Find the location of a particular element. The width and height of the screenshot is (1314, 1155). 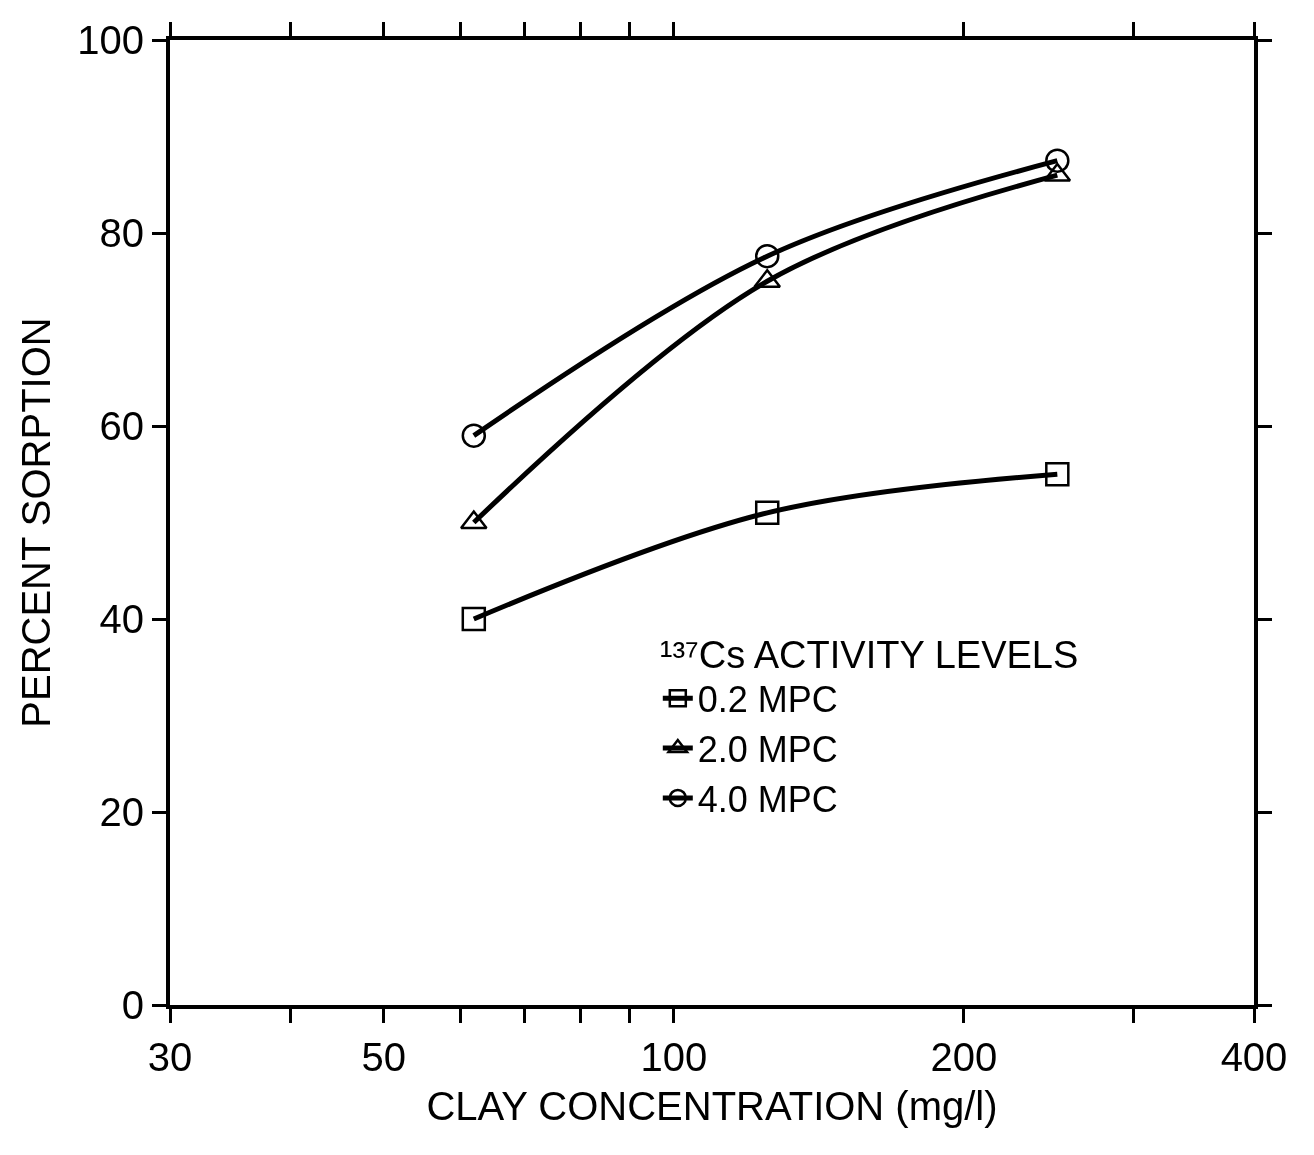

y-tick-label: 0 is located at coordinates (132, 1005).